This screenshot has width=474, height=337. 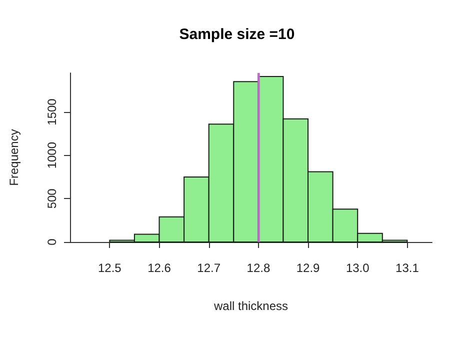 I want to click on x-tick-label: 13.1, so click(x=408, y=268).